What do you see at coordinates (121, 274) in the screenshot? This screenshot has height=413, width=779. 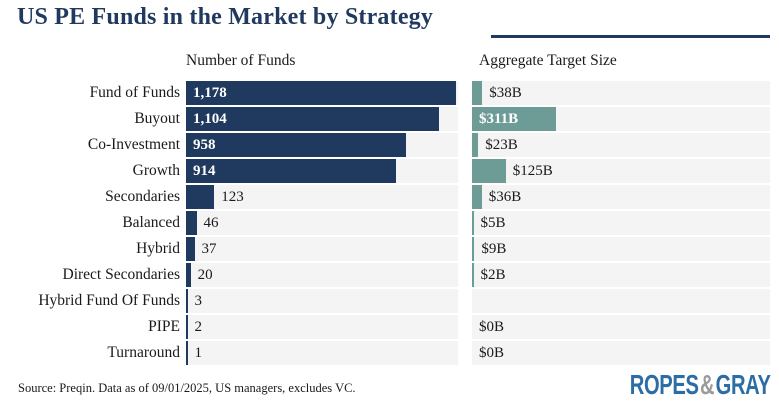 I see `row-label: Direct Secondaries` at bounding box center [121, 274].